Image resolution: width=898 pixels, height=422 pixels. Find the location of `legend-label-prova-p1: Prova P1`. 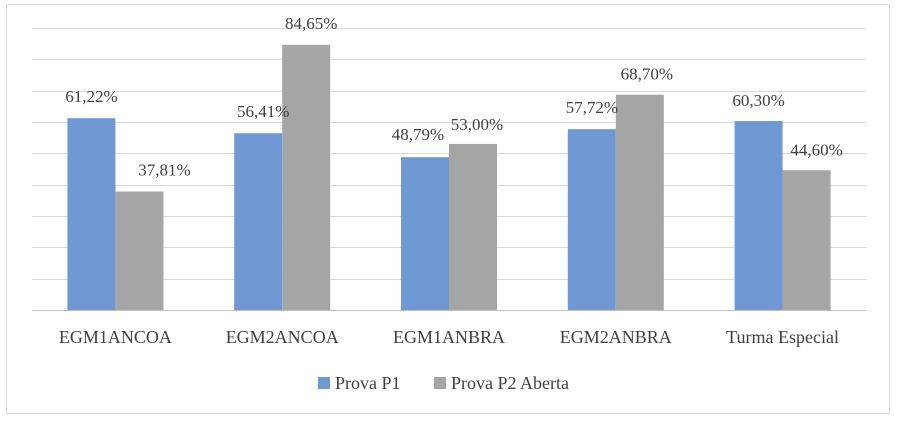

legend-label-prova-p1: Prova P1 is located at coordinates (368, 383).